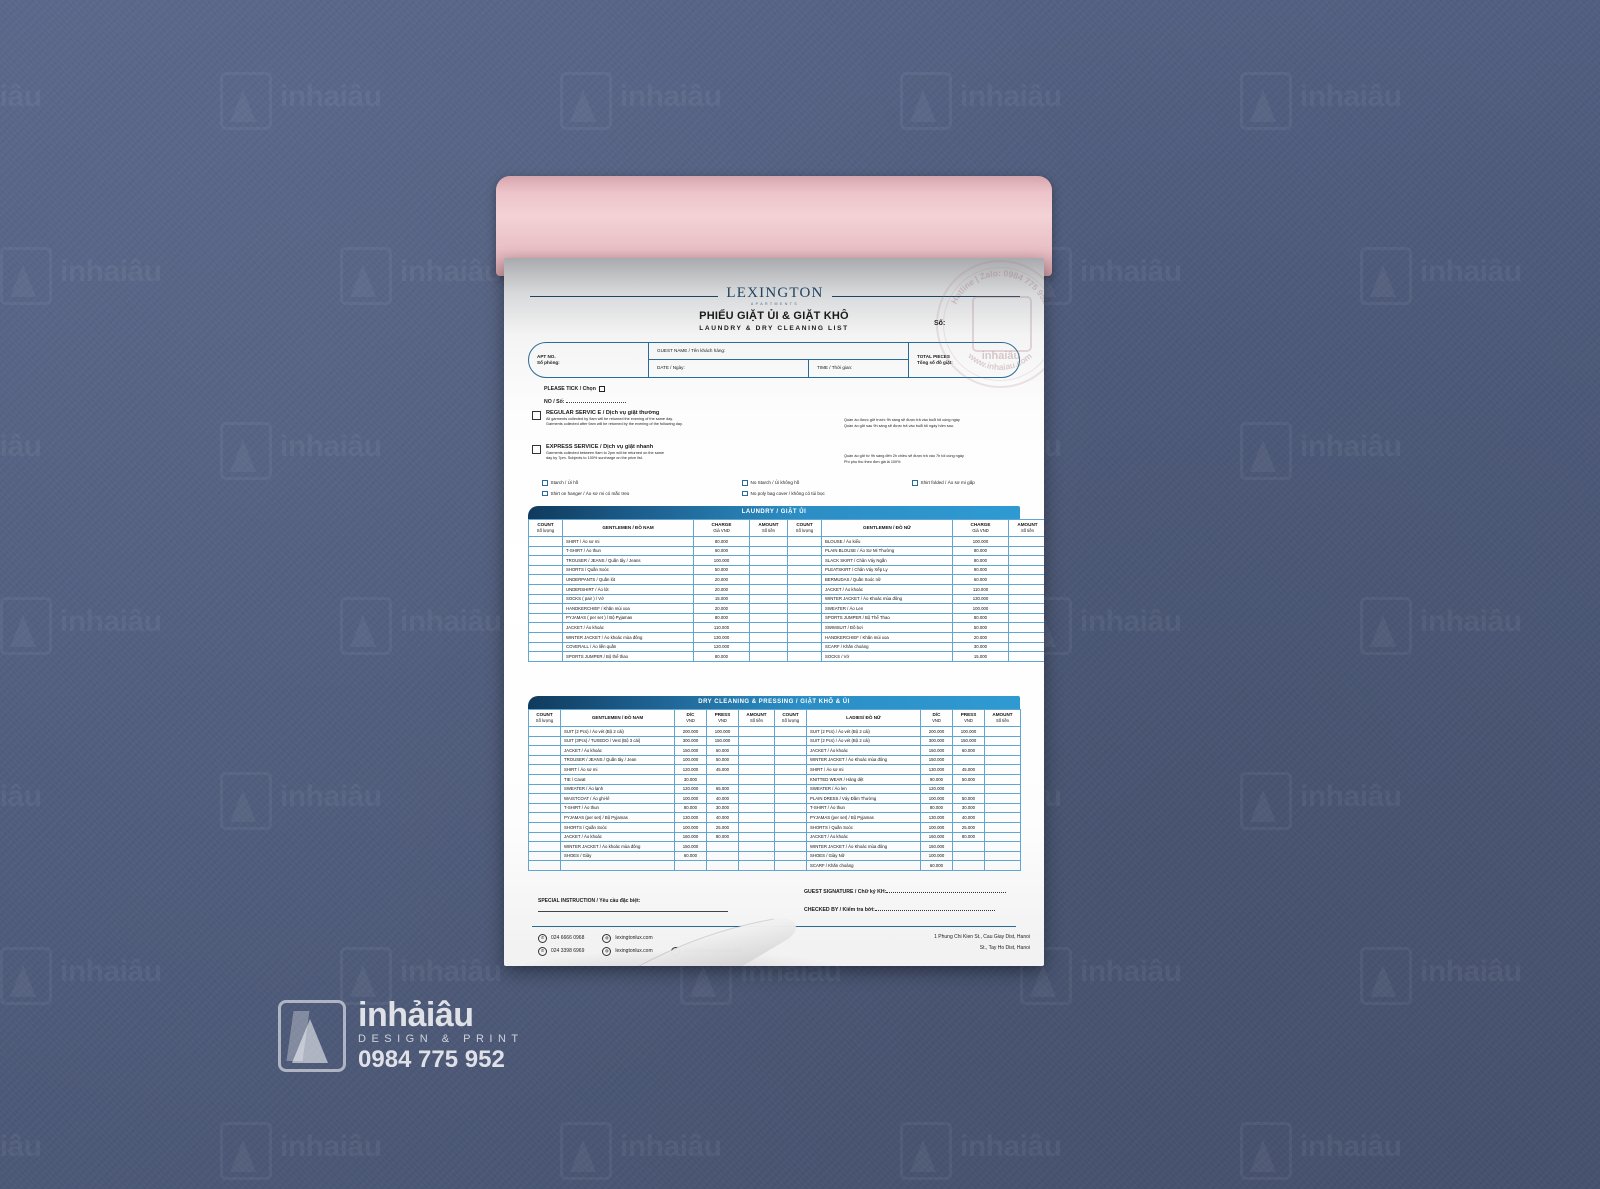 Image resolution: width=1600 pixels, height=1189 pixels. Describe the element at coordinates (568, 951) in the screenshot. I see `contact-phone-2: 024 3398 6969` at that location.